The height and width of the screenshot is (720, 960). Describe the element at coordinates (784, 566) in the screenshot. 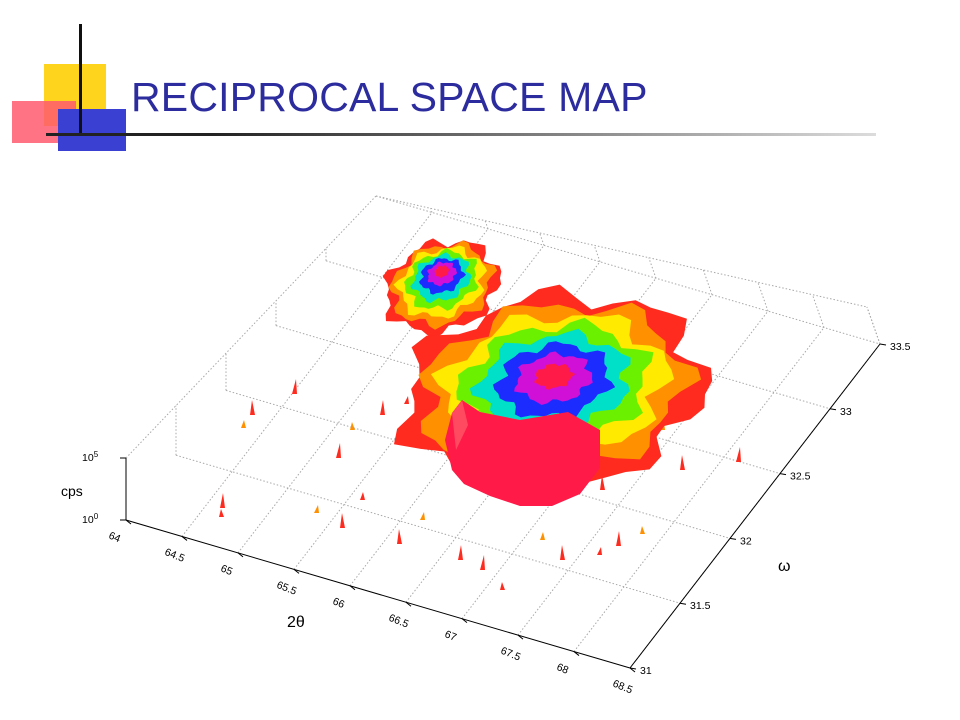

I see `y-axis-label: ω` at that location.